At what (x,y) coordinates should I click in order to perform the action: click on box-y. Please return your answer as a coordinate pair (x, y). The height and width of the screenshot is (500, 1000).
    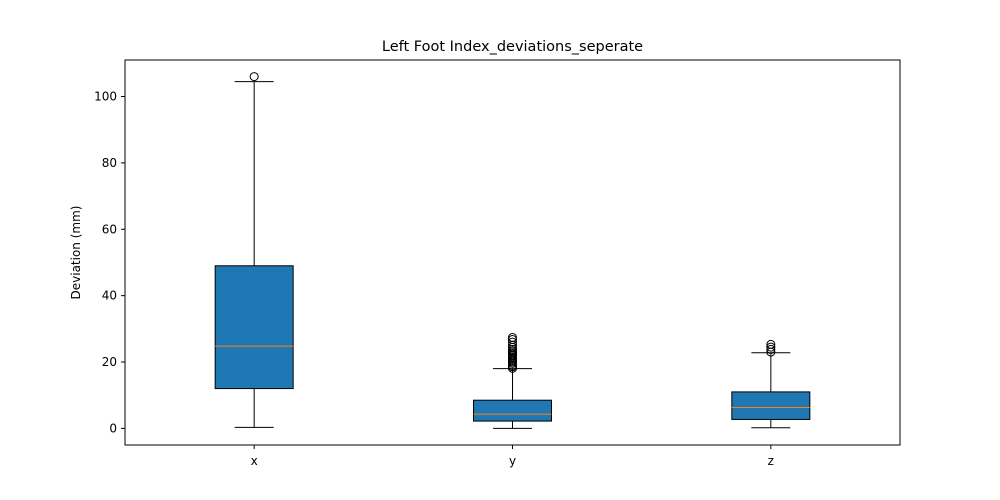
    Looking at the image, I should click on (512, 380).